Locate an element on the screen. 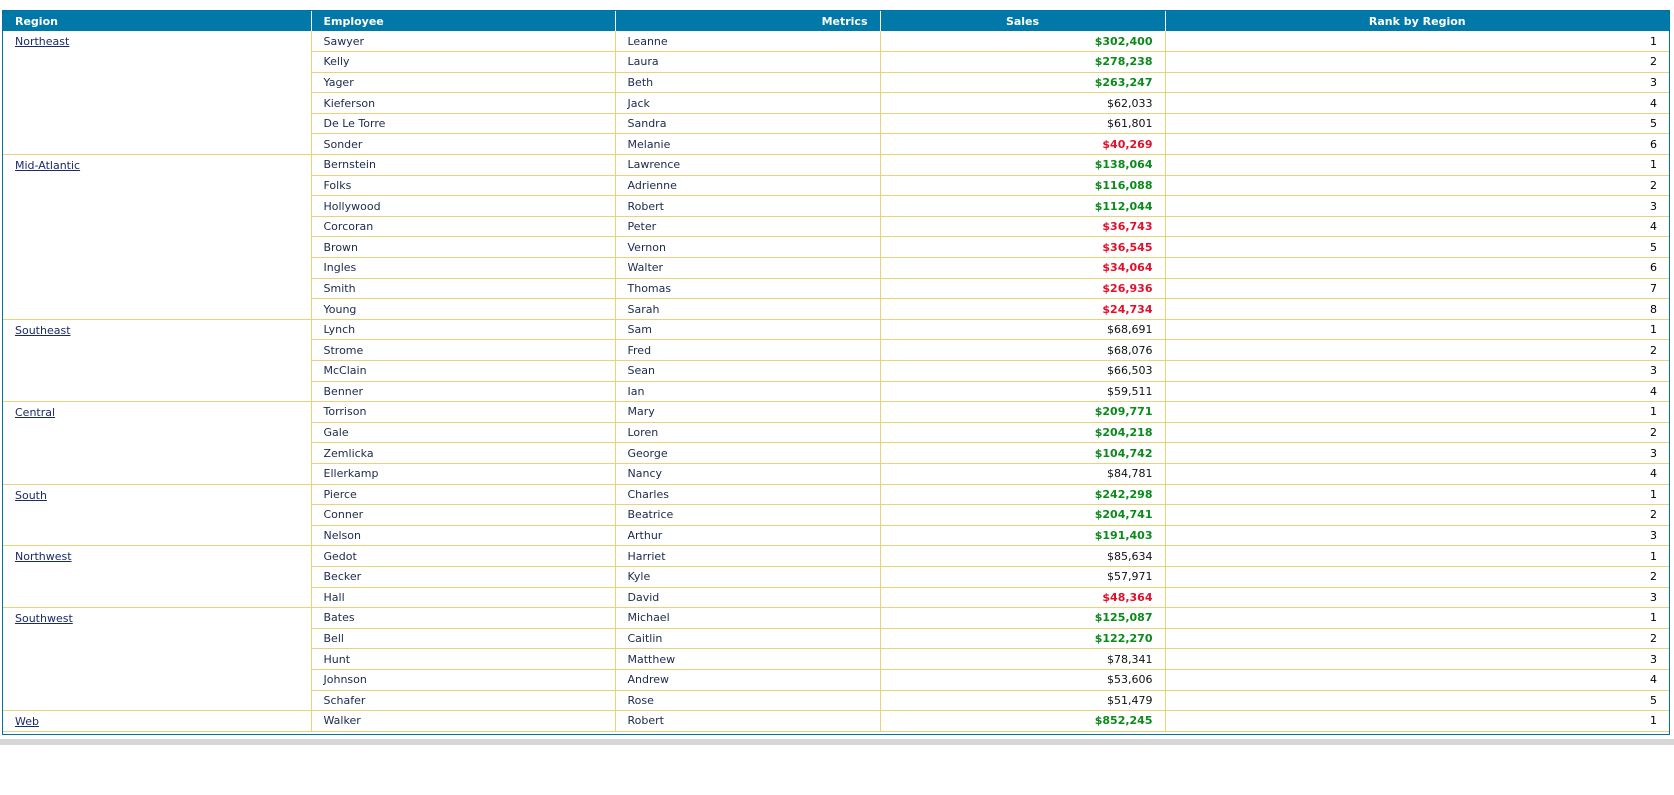 This screenshot has height=795, width=1674. sales-cell: $61,801 is located at coordinates (1023, 124).